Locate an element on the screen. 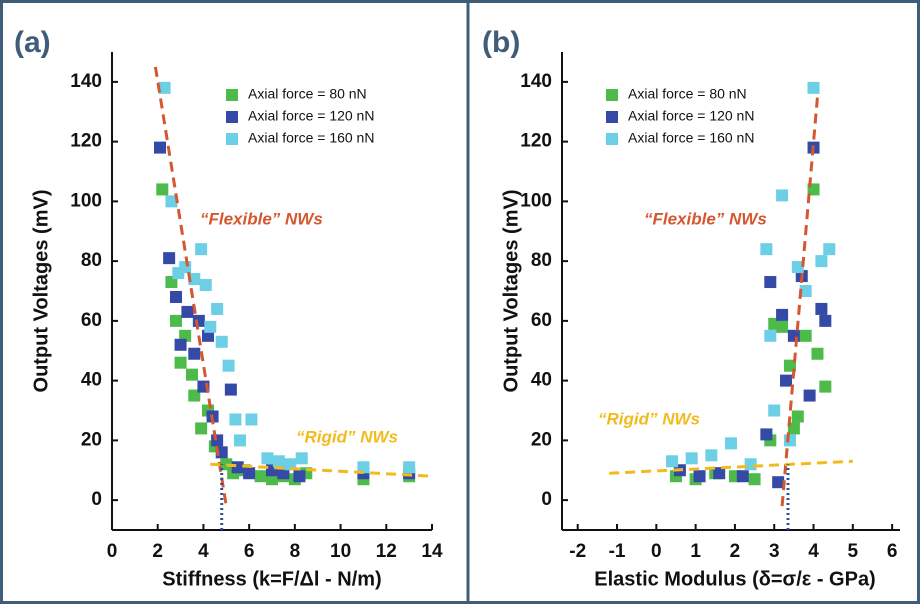 Image resolution: width=920 pixels, height=604 pixels. x-tick-label: 12 is located at coordinates (386, 551).